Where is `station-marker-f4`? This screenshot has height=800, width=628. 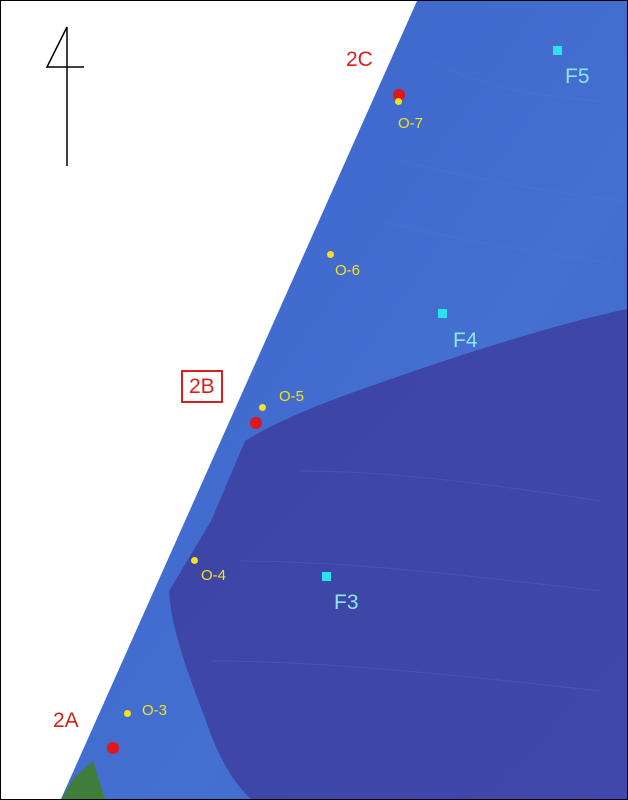
station-marker-f4 is located at coordinates (442, 313).